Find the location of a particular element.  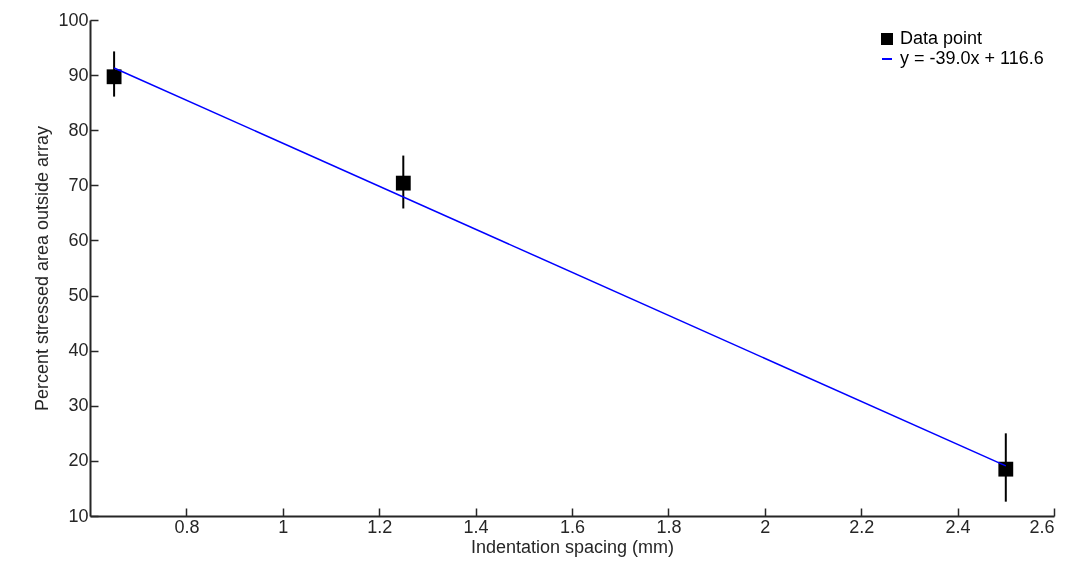

x-tick-label: 1.2 is located at coordinates (380, 526).